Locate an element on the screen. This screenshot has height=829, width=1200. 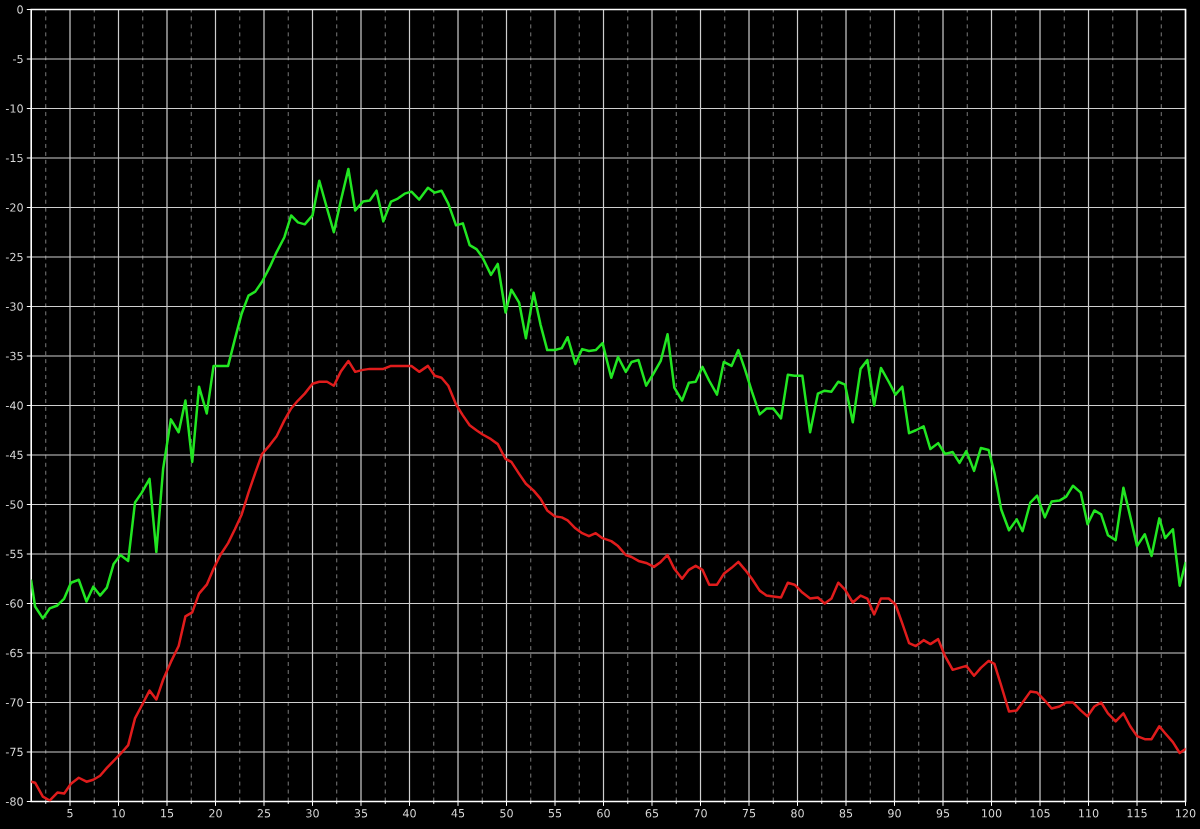
y-tick-label: -5 is located at coordinates (18, 59).